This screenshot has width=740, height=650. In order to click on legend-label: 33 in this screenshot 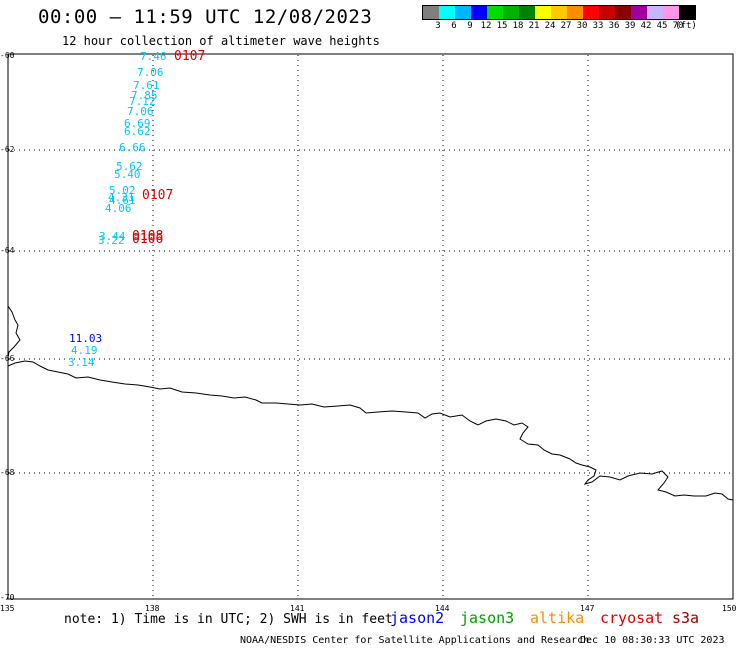, I will do `click(598, 26)`.